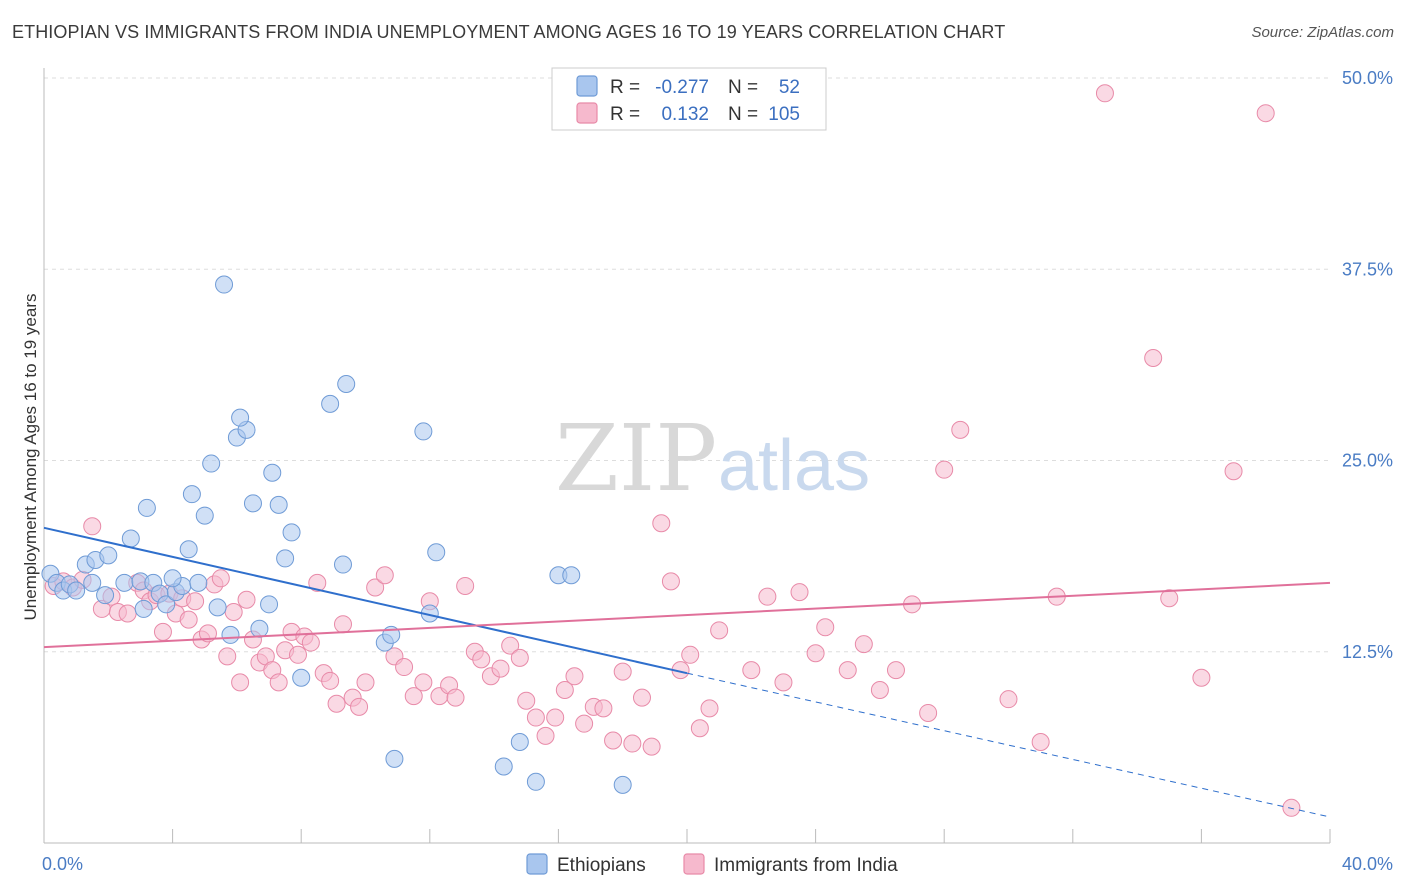  What do you see at coordinates (1367, 78) in the screenshot?
I see `y-tick-label-3: 50.0%` at bounding box center [1367, 78].